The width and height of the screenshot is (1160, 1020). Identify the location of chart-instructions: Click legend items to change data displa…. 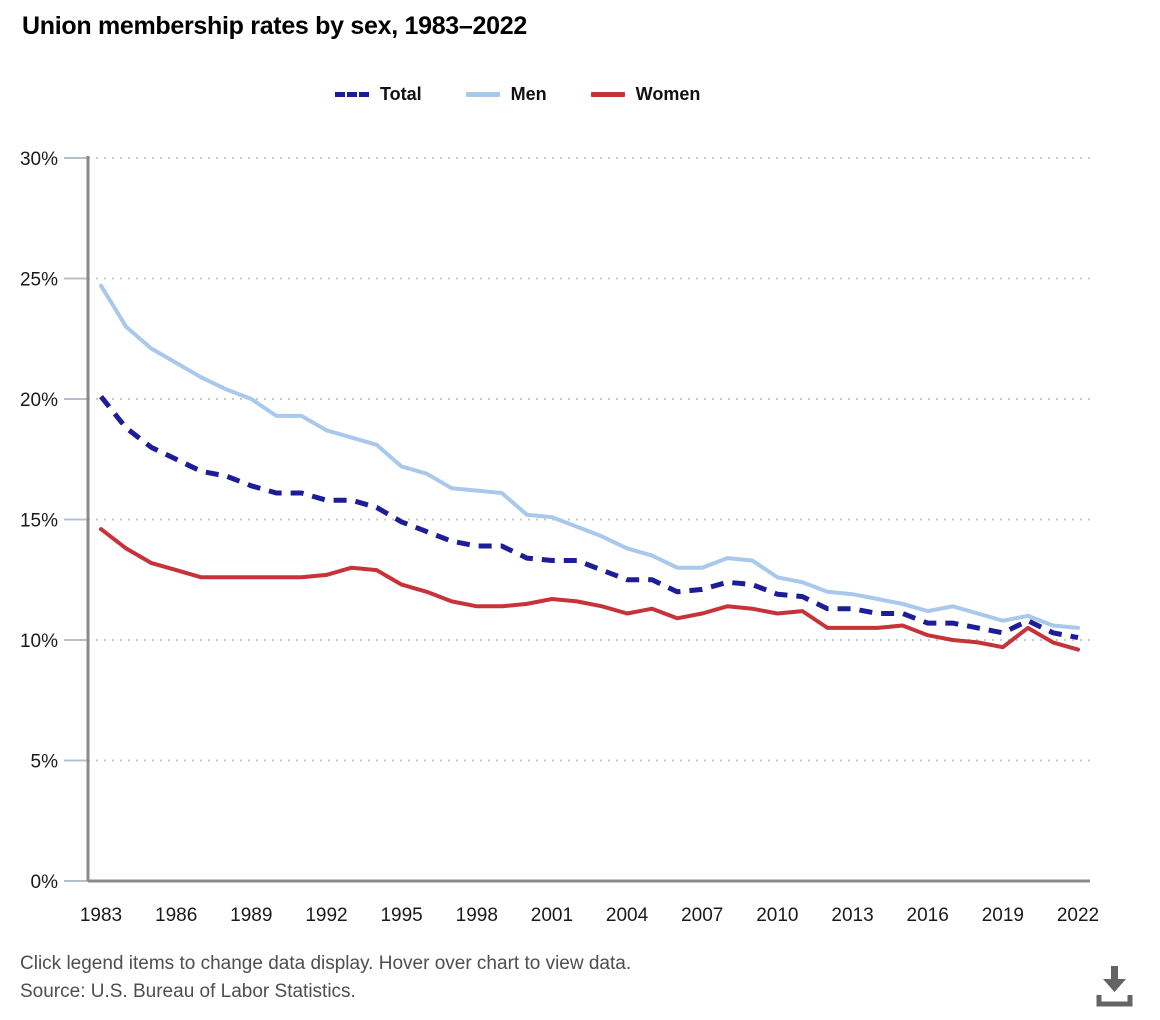
(326, 963).